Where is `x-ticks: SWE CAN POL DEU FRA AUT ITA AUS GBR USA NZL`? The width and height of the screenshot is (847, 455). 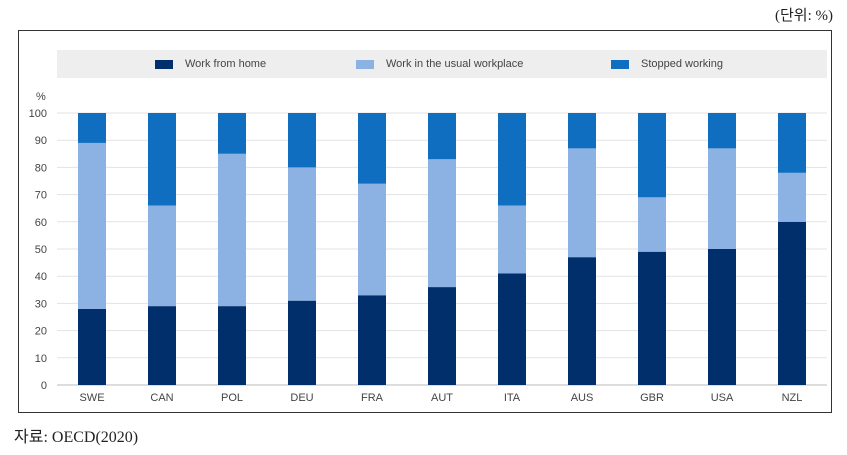
x-ticks: SWE CAN POL DEU FRA AUT ITA AUS GBR USA NZL is located at coordinates (440, 398).